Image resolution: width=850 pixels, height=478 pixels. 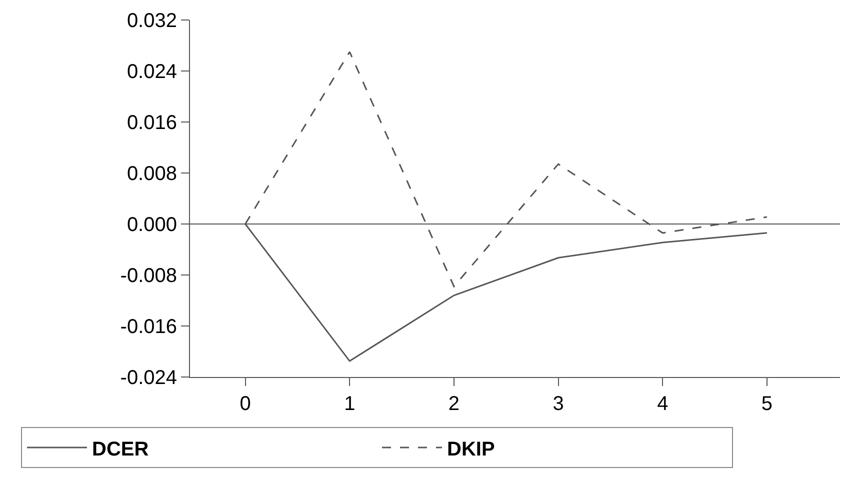 What do you see at coordinates (148, 327) in the screenshot?
I see `y-tick-label: -0.016` at bounding box center [148, 327].